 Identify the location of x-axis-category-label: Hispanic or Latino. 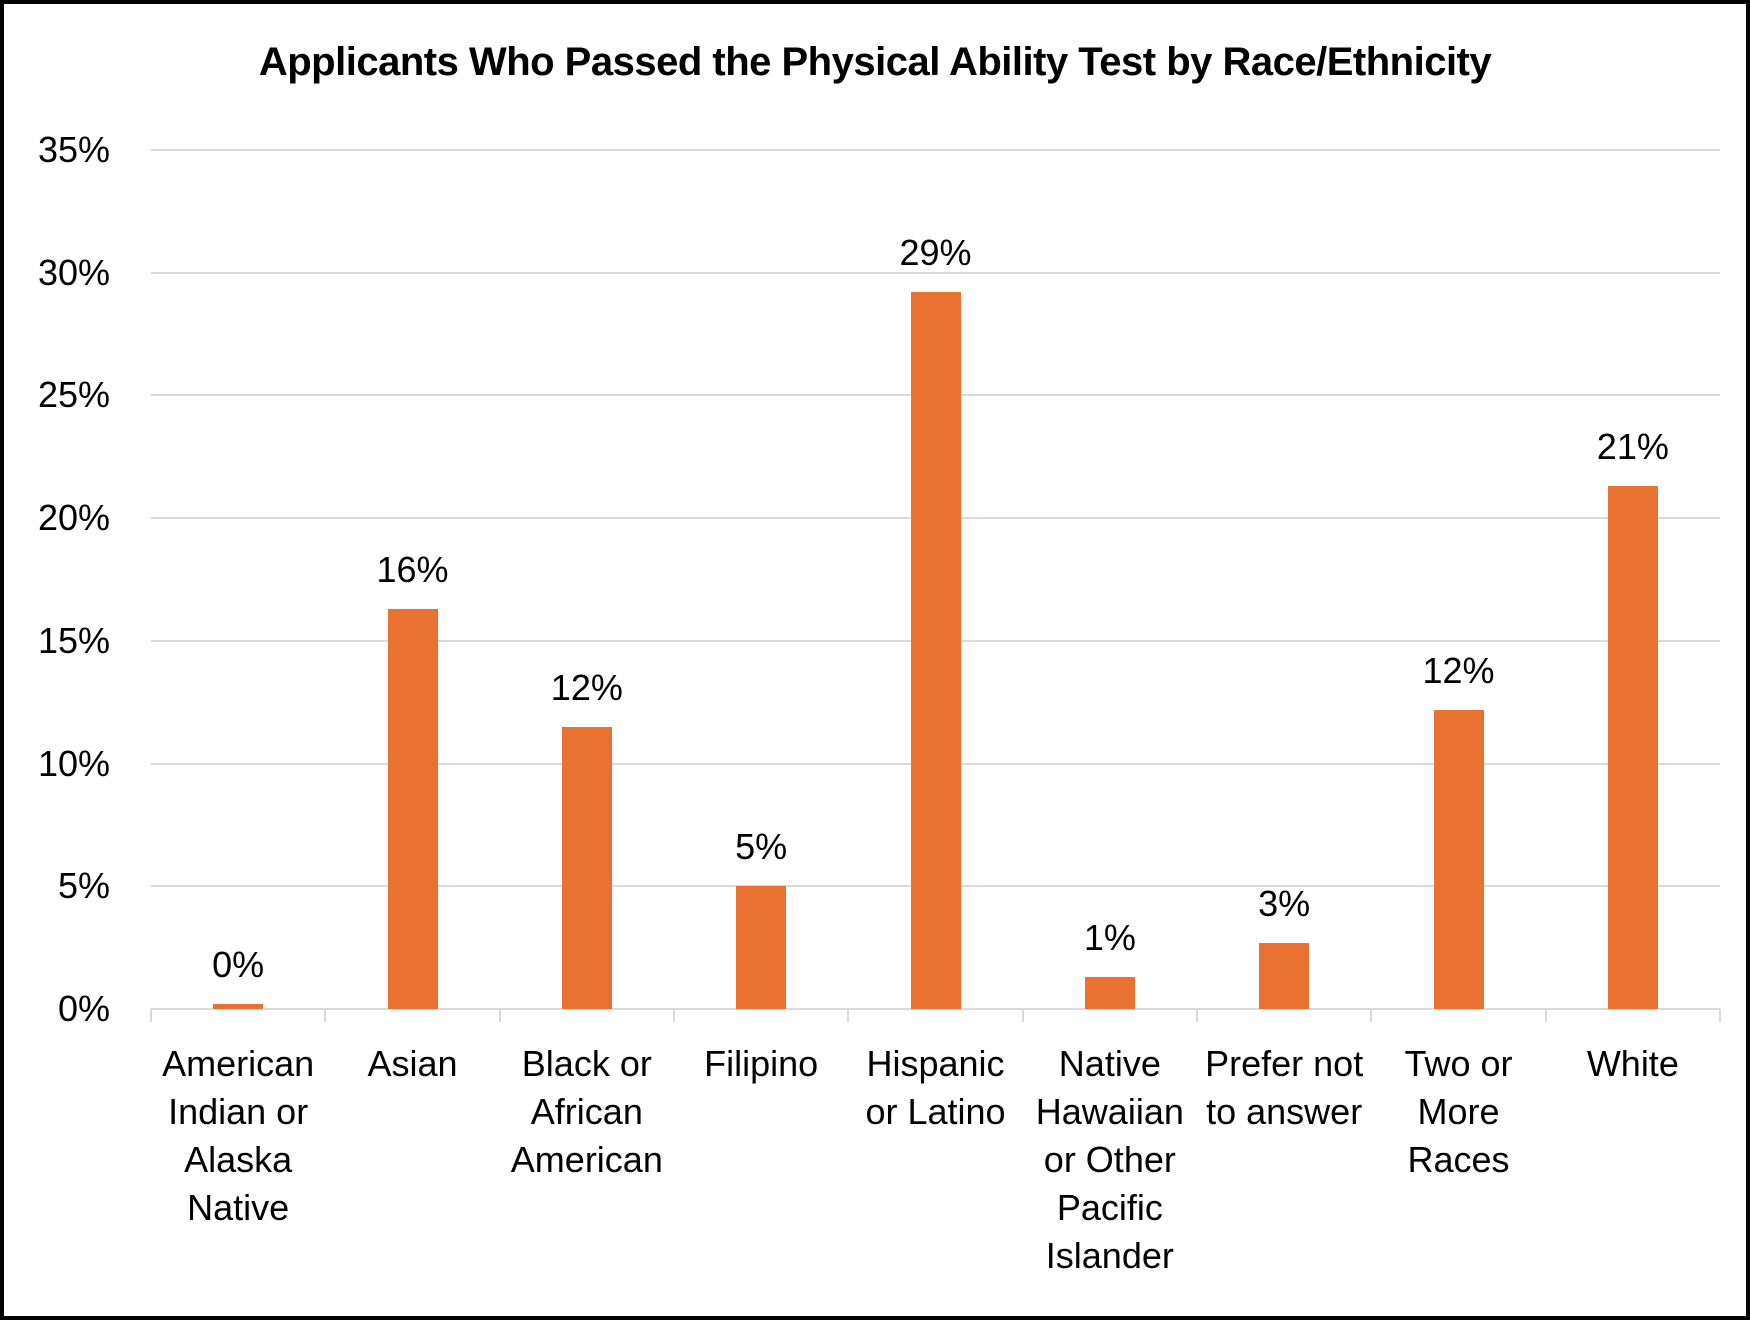
(935, 1087).